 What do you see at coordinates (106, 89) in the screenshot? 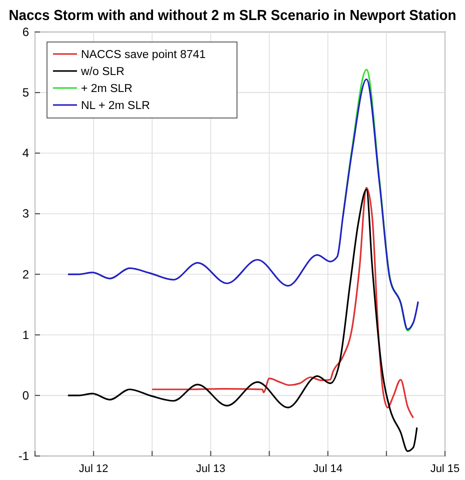
I see `legend-label: + 2m SLR` at bounding box center [106, 89].